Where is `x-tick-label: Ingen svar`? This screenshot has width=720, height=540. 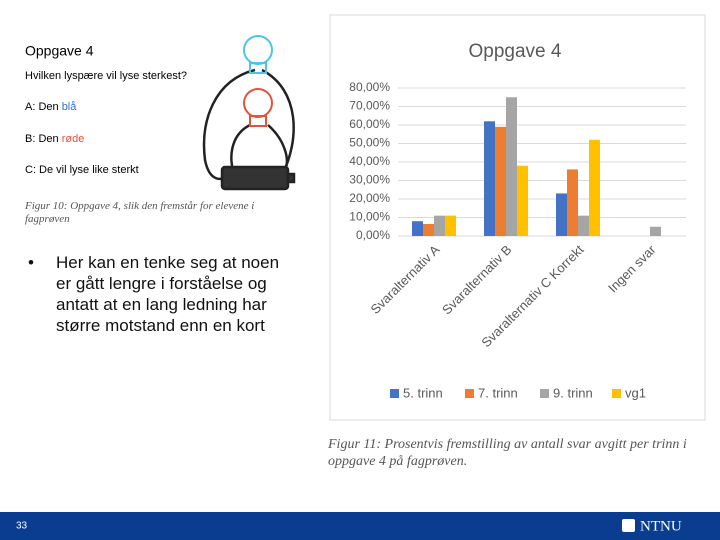 x-tick-label: Ingen svar is located at coordinates (632, 268).